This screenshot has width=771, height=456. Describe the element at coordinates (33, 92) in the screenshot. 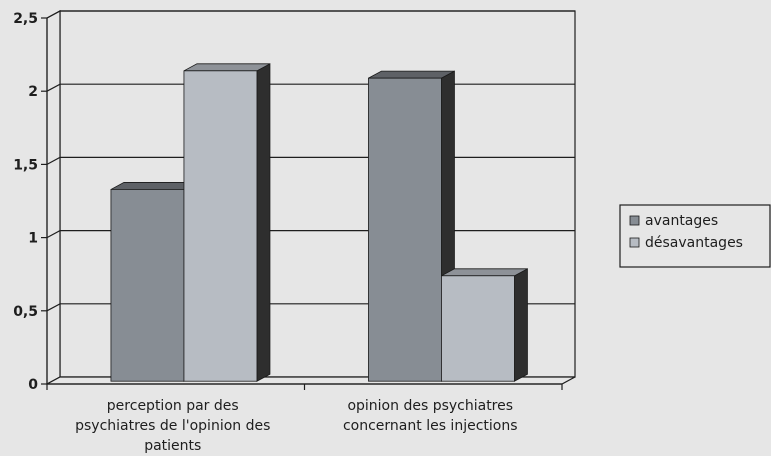

I see `y-tick-label: 2` at that location.